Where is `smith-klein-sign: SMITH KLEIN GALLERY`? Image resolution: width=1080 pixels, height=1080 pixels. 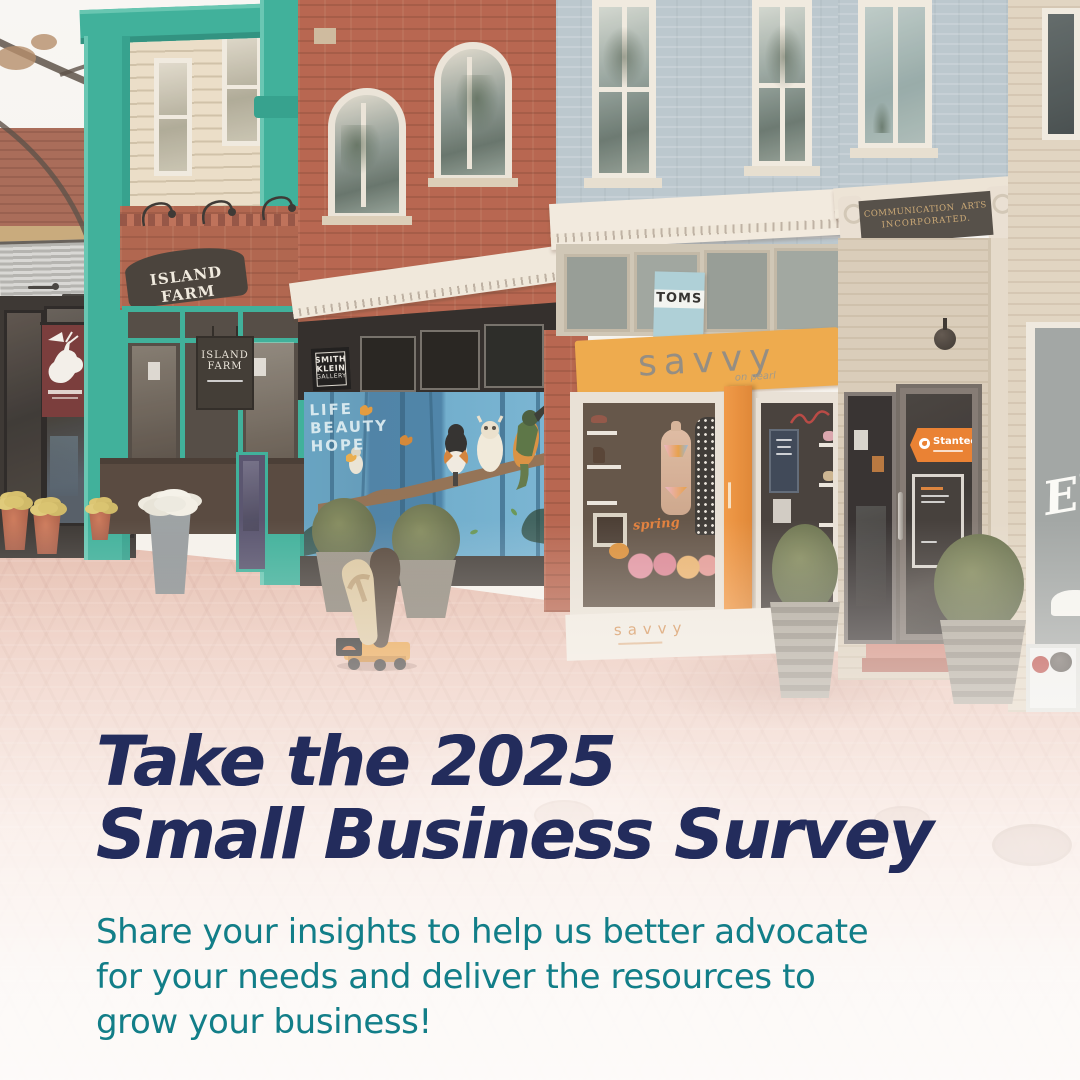 smith-klein-sign: SMITH KLEIN GALLERY is located at coordinates (331, 369).